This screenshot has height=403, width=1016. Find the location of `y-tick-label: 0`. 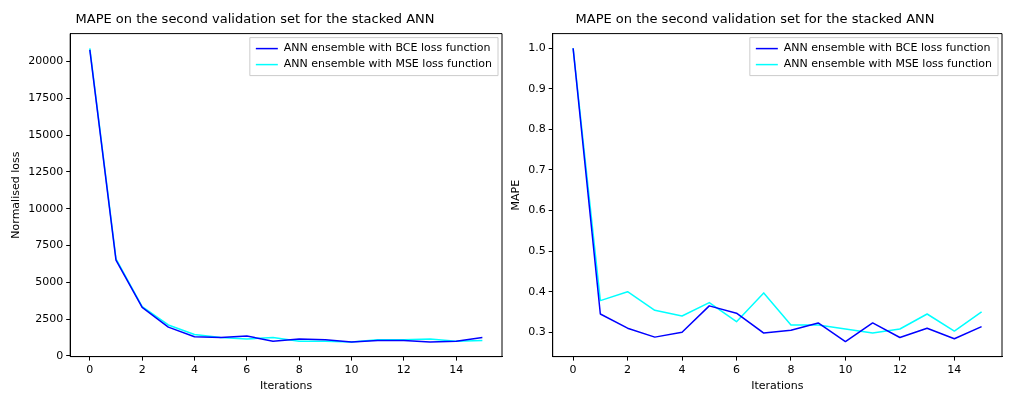

y-tick-label: 0 is located at coordinates (60, 355).